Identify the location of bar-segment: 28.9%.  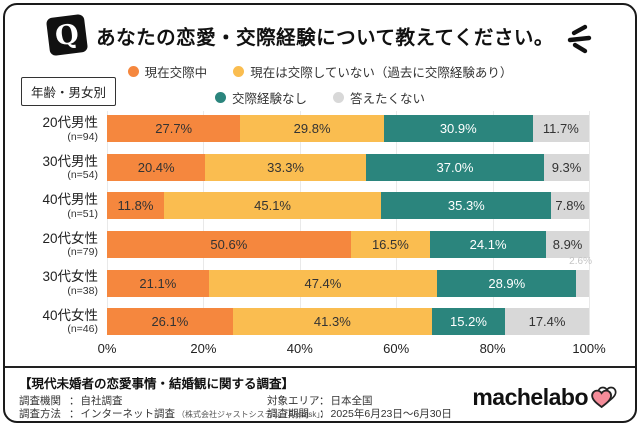
(507, 283).